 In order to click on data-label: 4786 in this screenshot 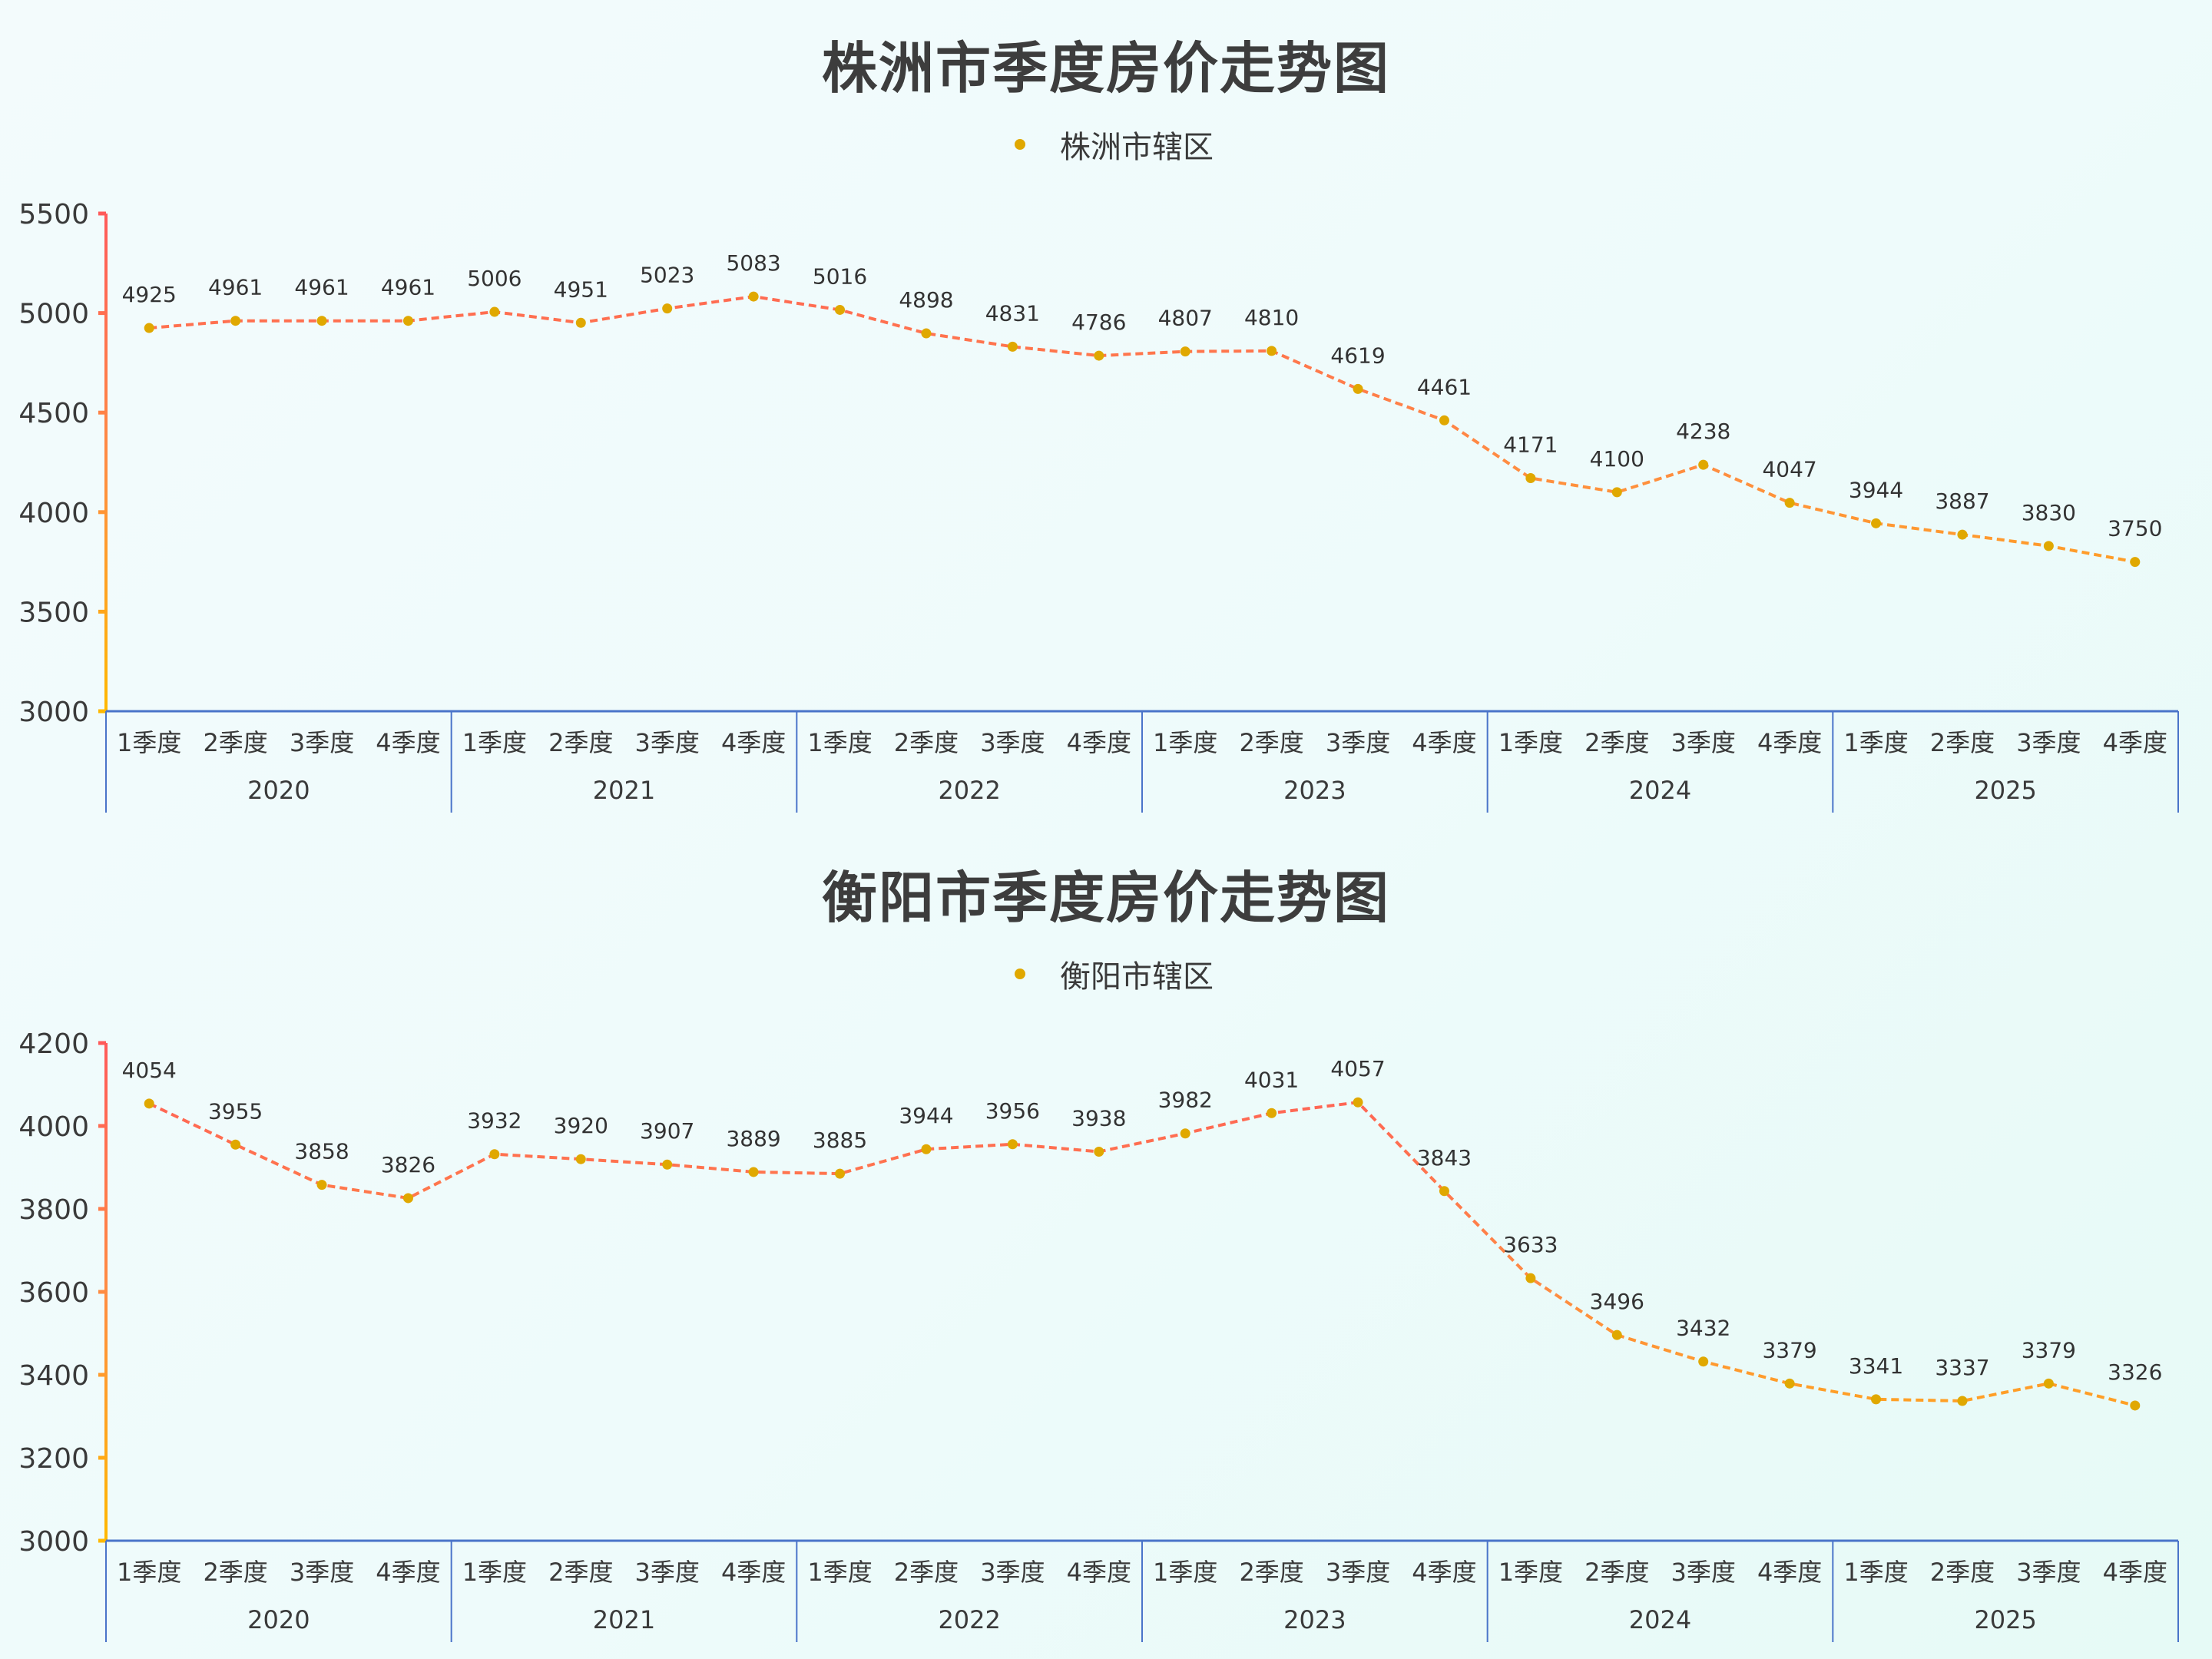, I will do `click(1098, 323)`.